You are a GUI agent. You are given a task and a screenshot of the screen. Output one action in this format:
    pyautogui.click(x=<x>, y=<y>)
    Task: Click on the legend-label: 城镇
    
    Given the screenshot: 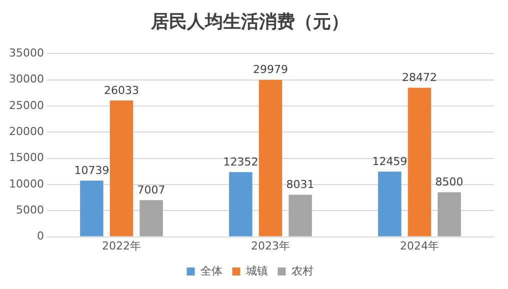 What is the action you would take?
    pyautogui.click(x=256, y=271)
    